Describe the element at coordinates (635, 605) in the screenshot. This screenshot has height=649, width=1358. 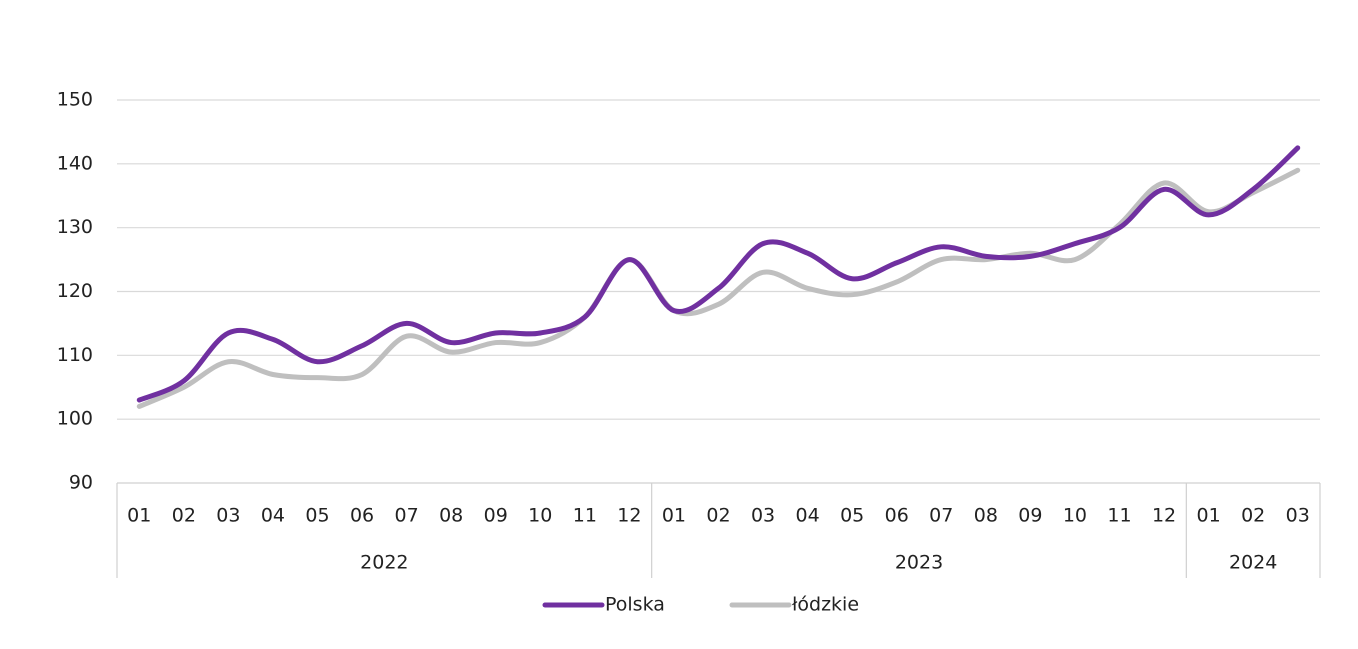
I see `legend-label: Polska` at that location.